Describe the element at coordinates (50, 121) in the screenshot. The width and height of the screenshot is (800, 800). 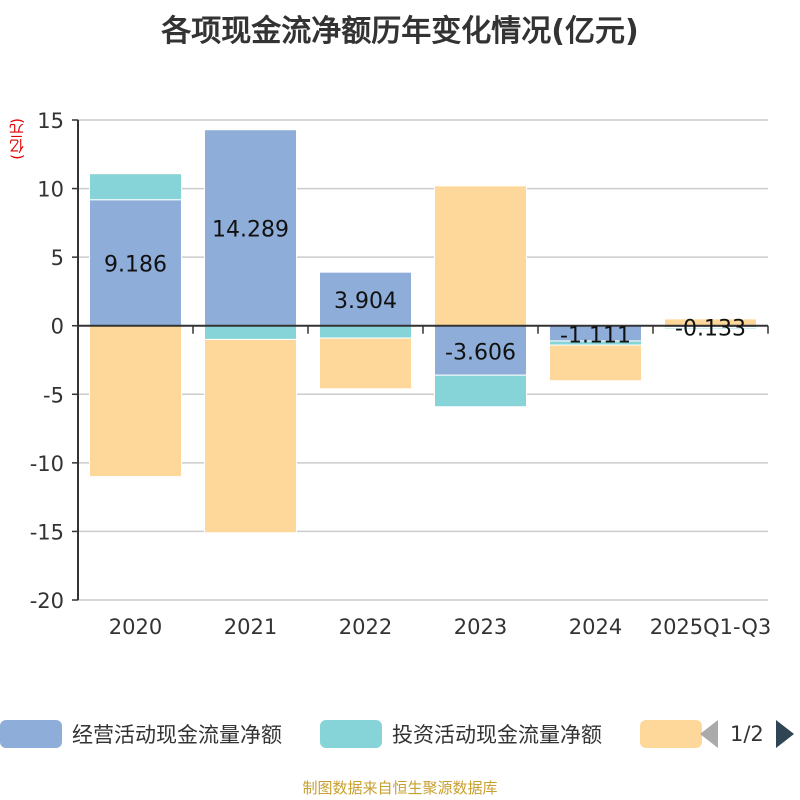
I see `y-tick-label: 15` at that location.